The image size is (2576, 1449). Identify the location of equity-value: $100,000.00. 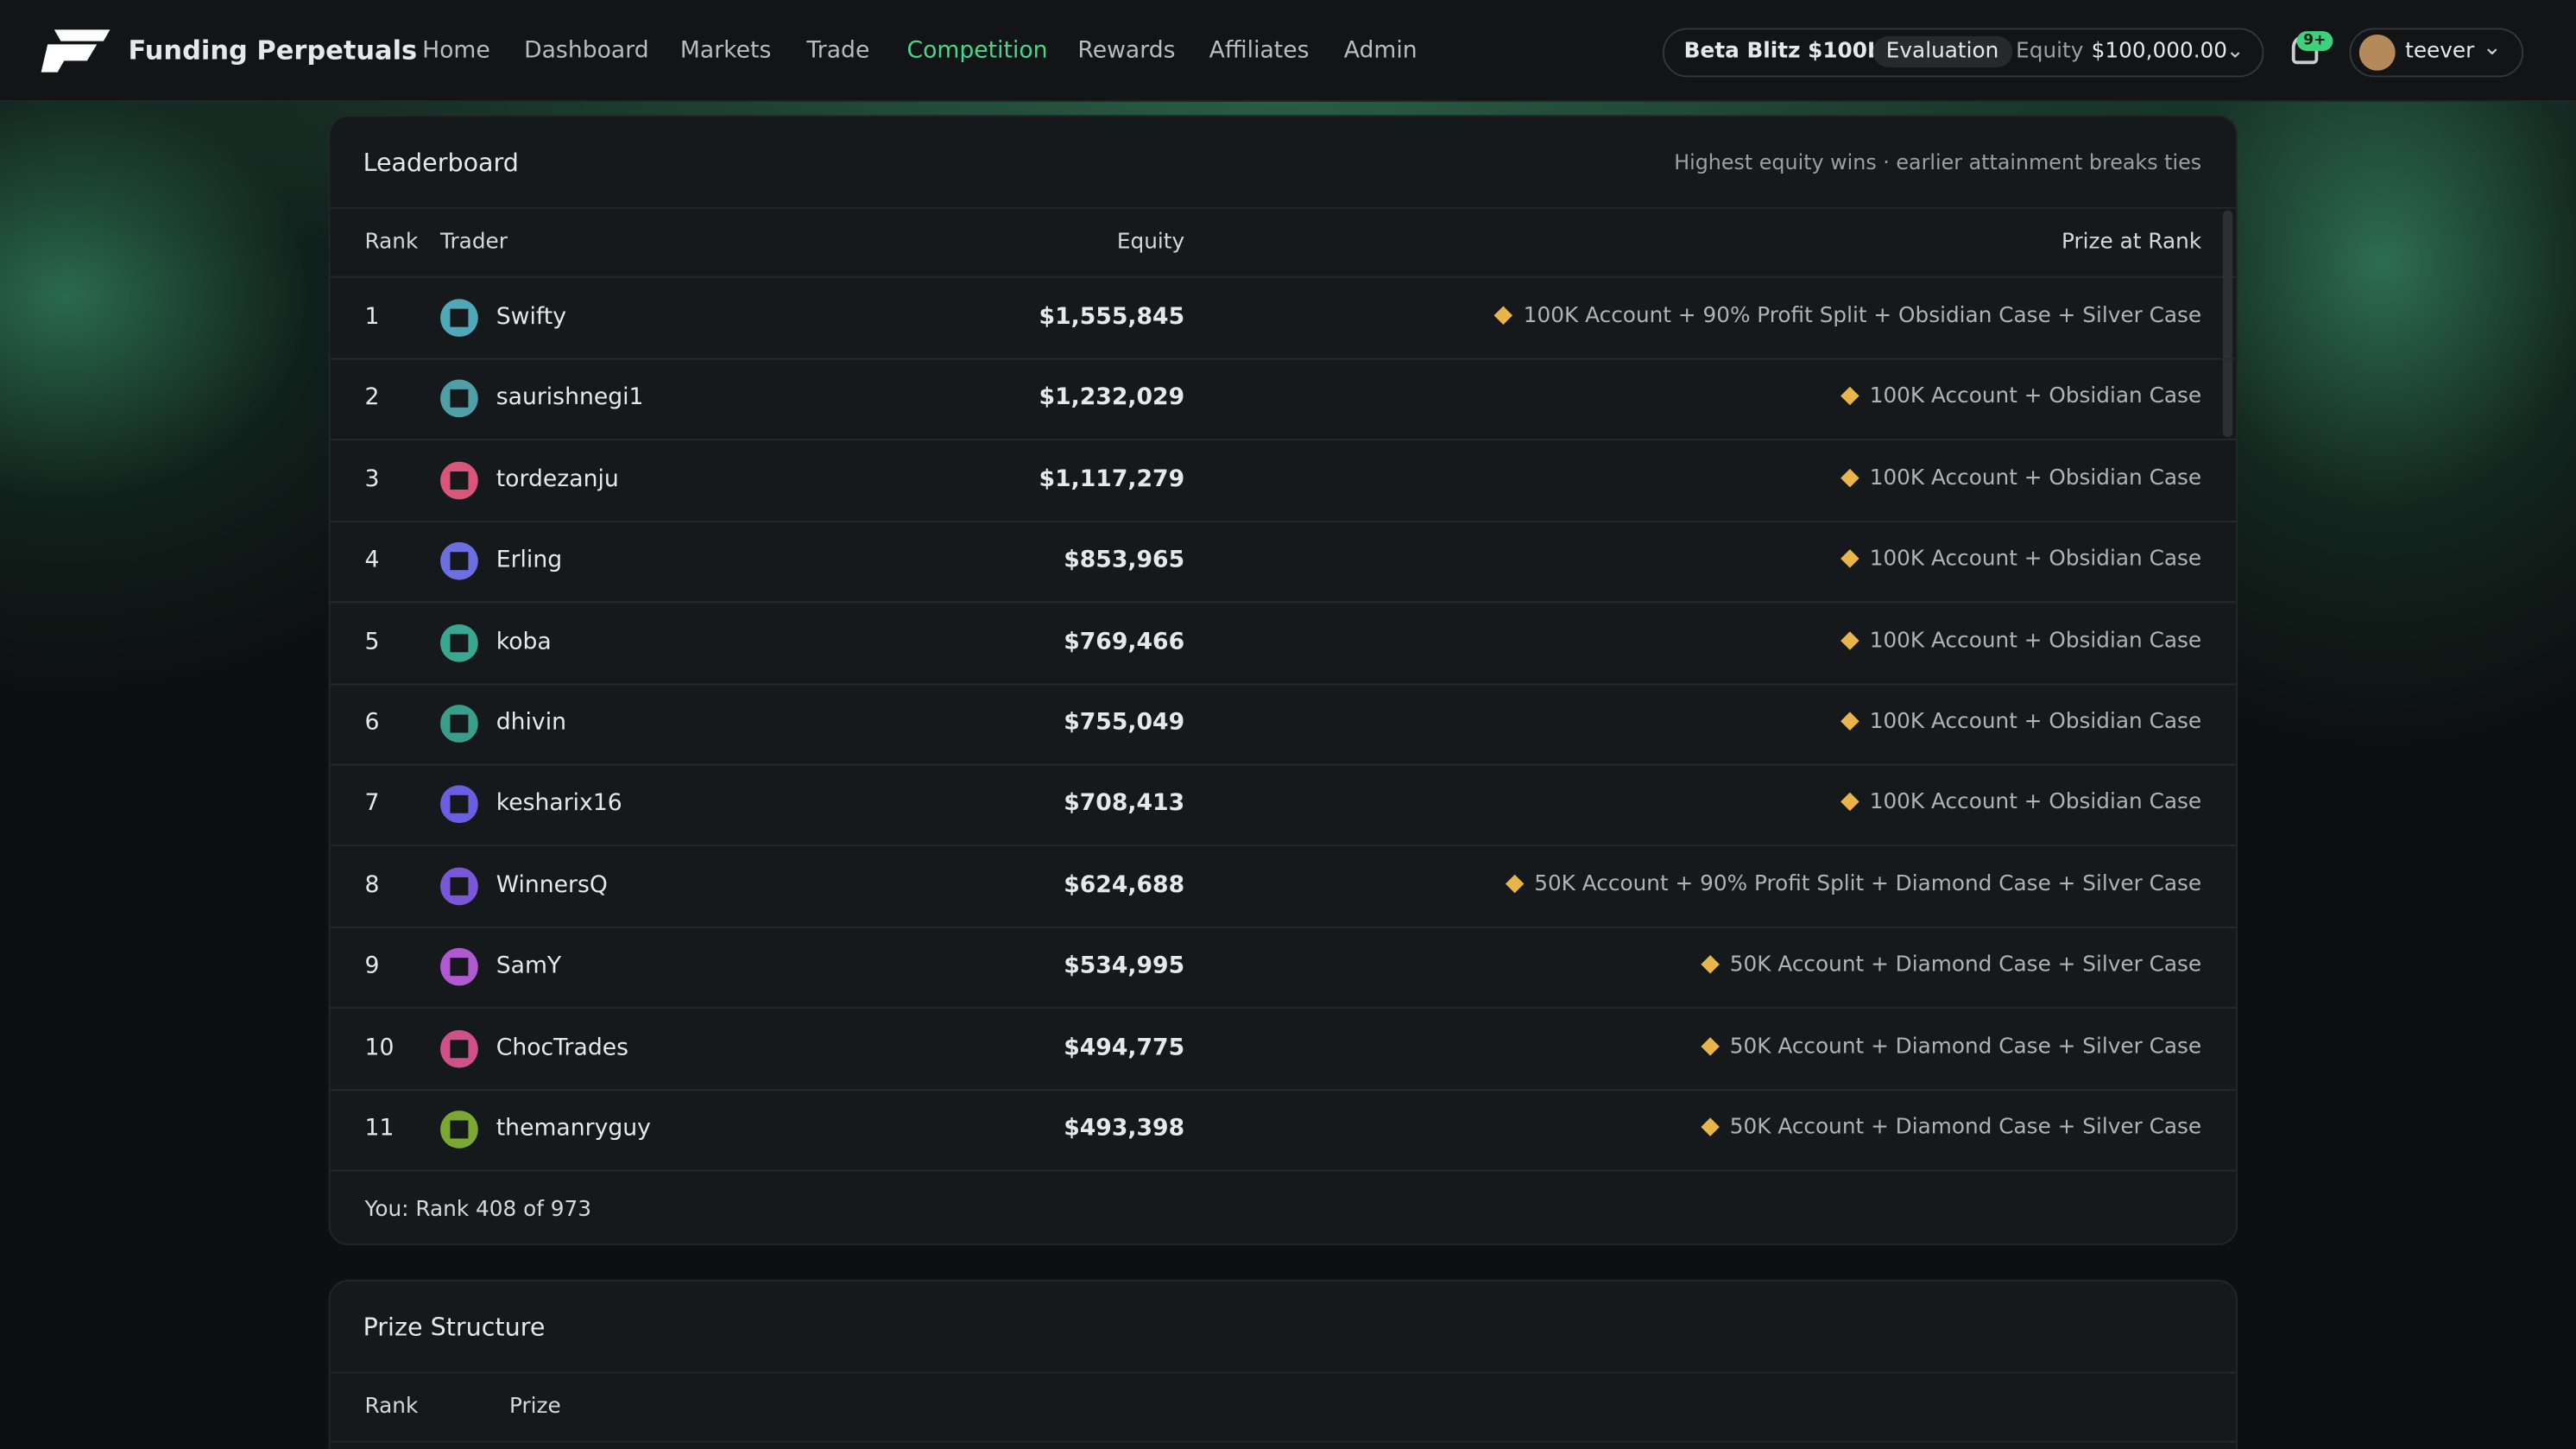
(2159, 52).